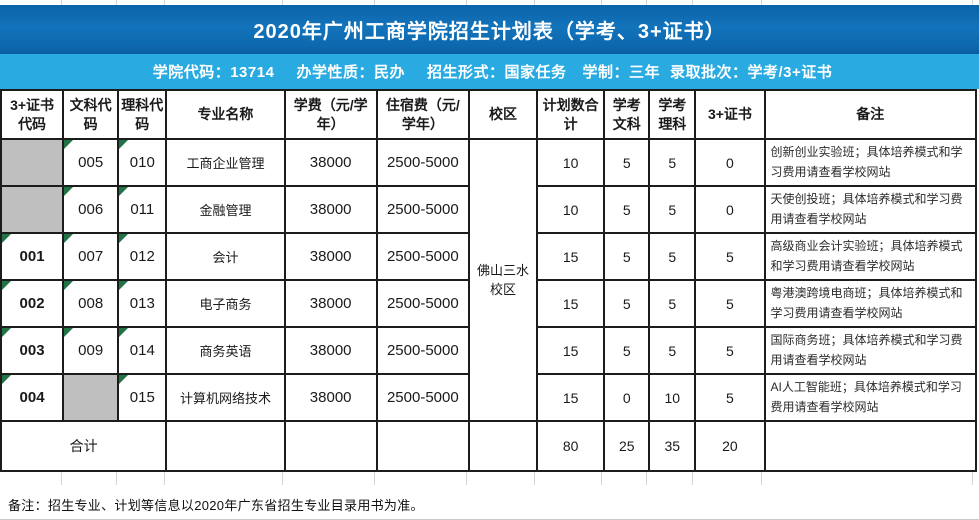  I want to click on cell-xuekao-wenke: 0, so click(627, 397).